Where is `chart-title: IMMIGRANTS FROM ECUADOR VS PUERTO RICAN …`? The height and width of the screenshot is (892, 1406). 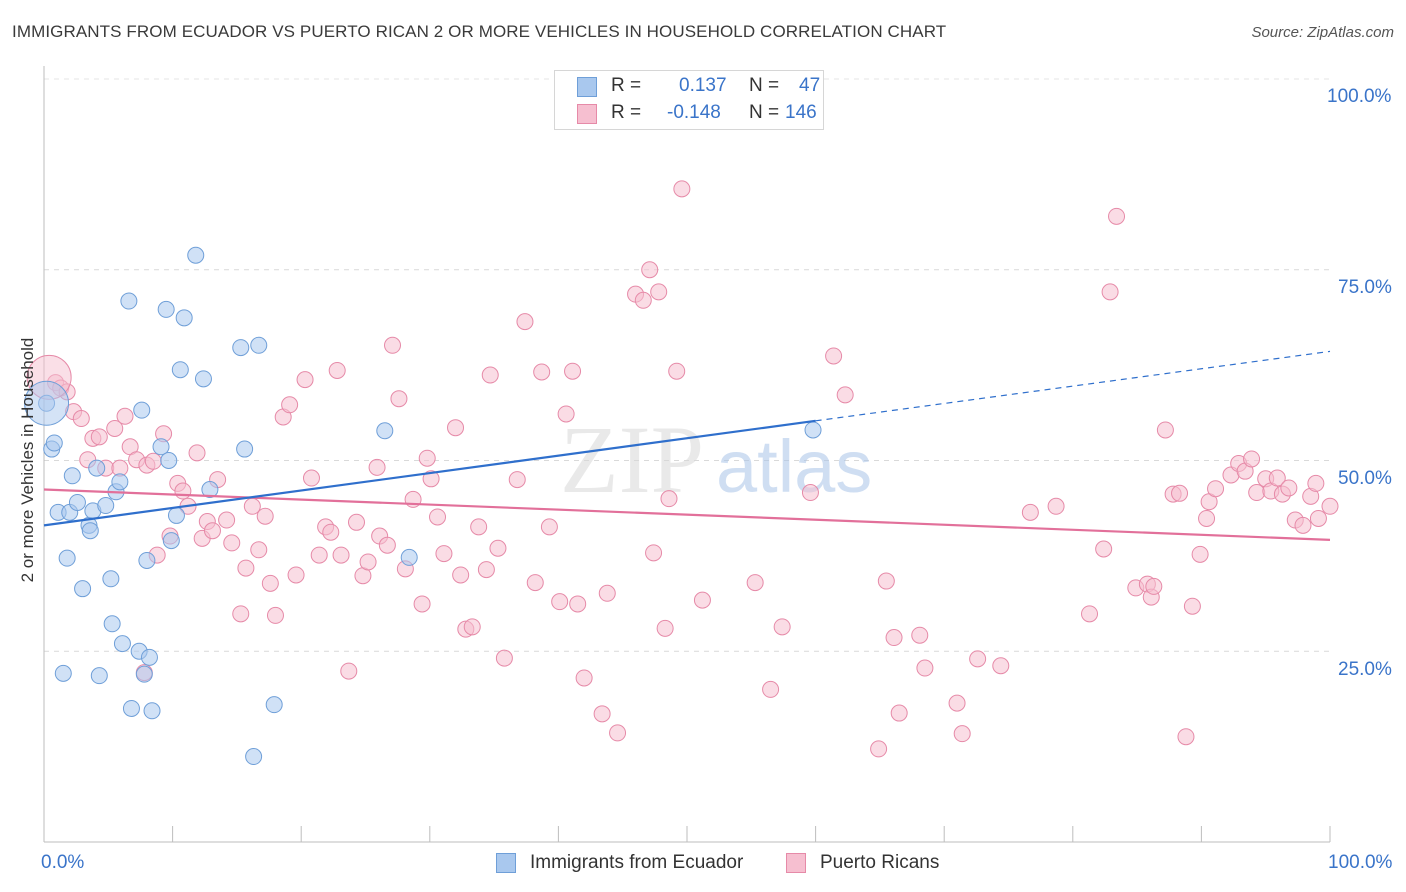 chart-title: IMMIGRANTS FROM ECUADOR VS PUERTO RICAN … is located at coordinates (479, 31).